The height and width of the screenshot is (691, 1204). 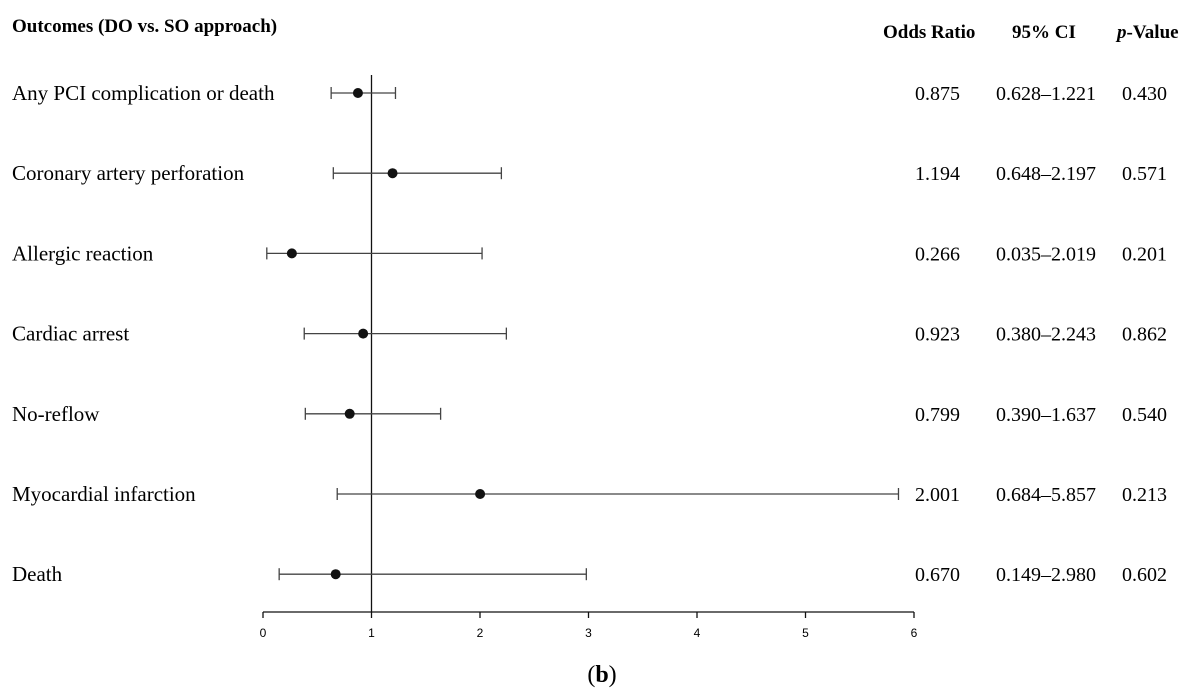 What do you see at coordinates (1144, 495) in the screenshot?
I see `p-value: 0.213` at bounding box center [1144, 495].